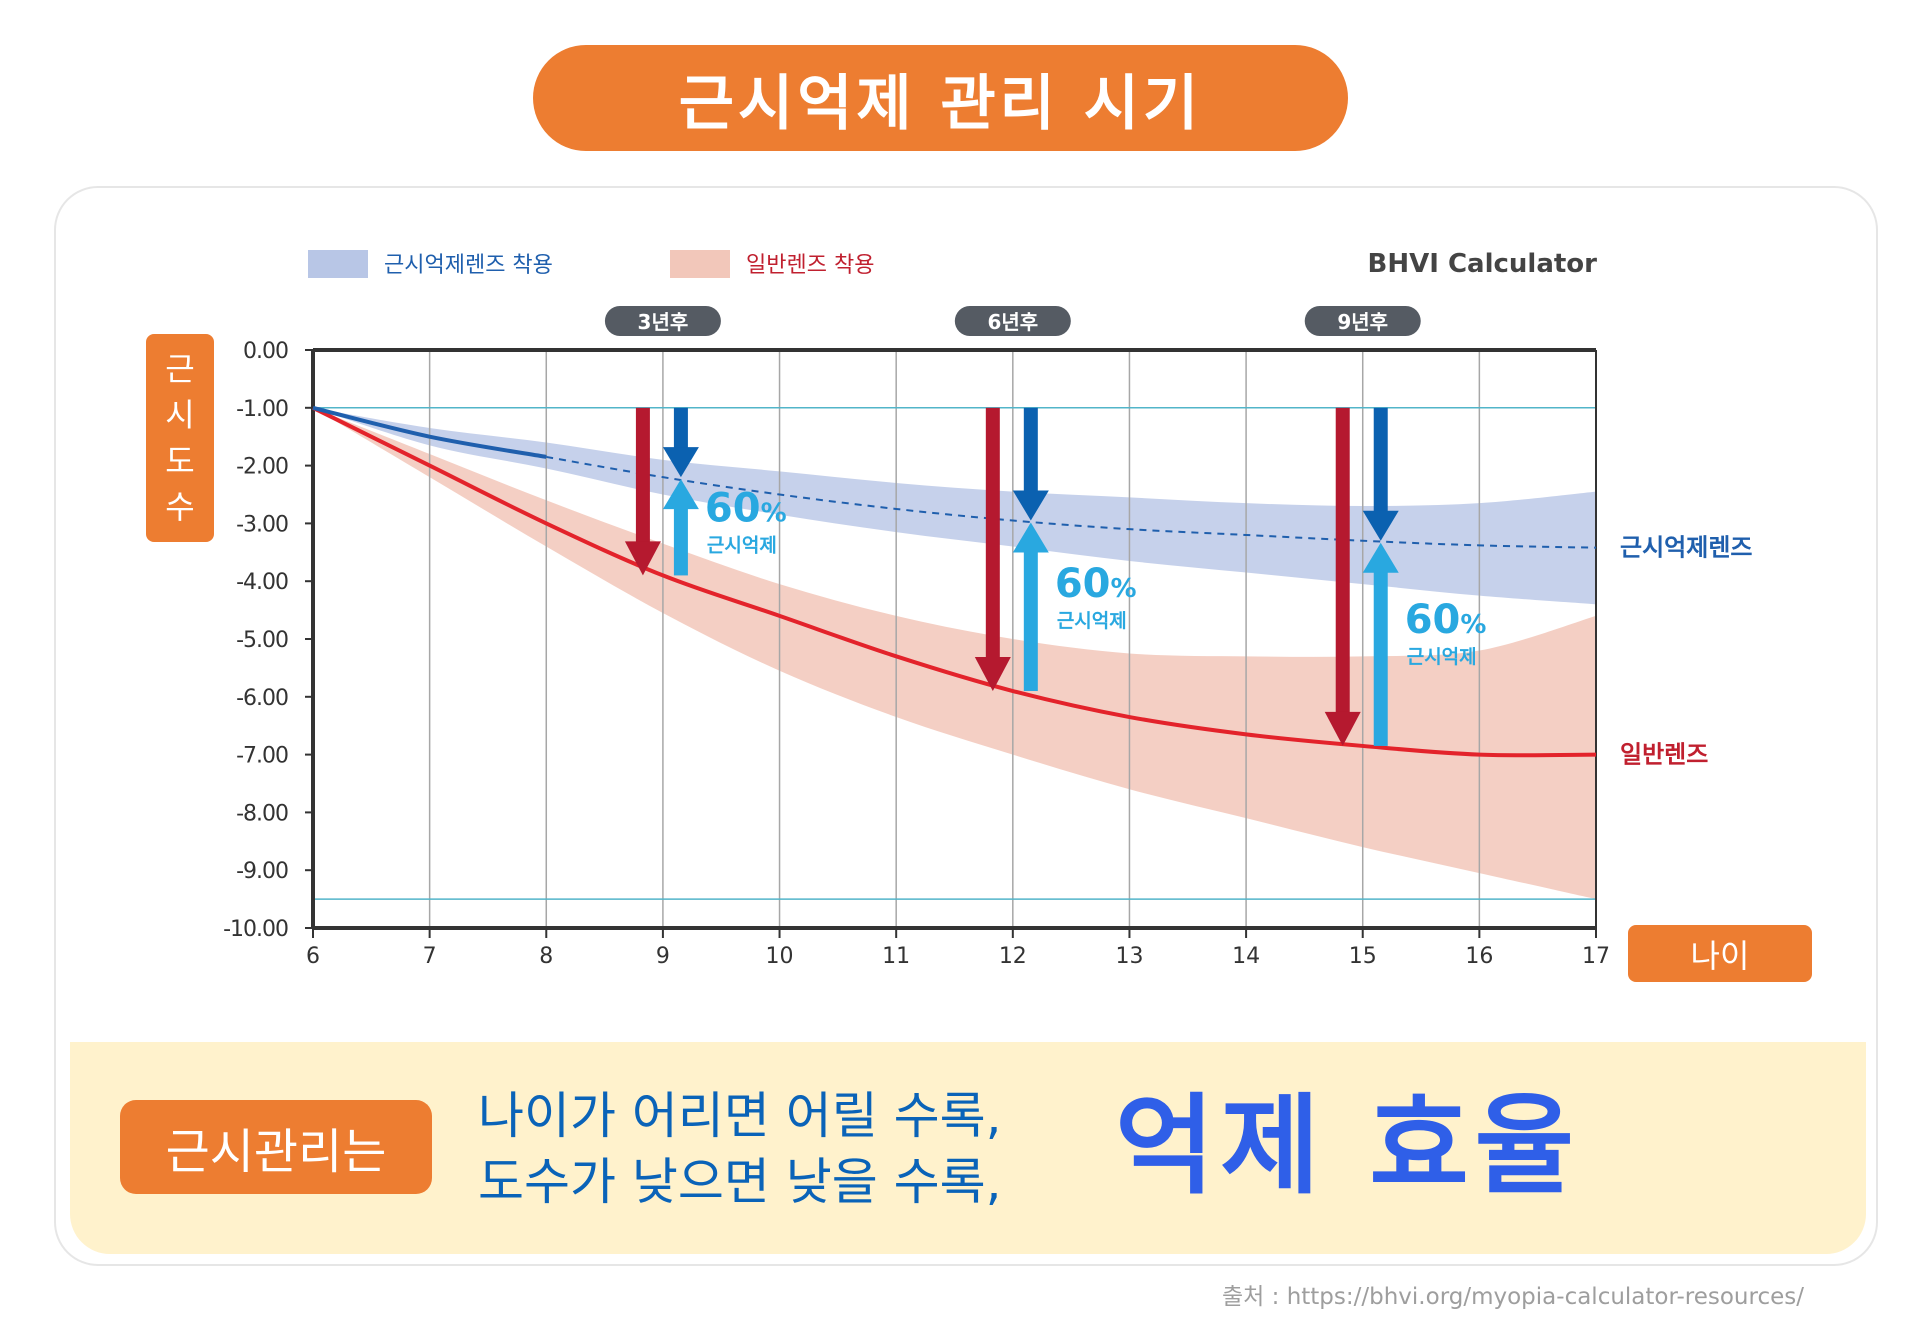  I want to click on y-tick-label: -6.00, so click(262, 698).